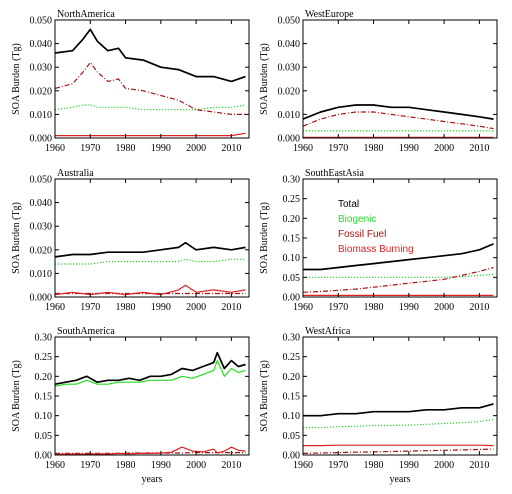  I want to click on series-biomass-burning-line, so click(150, 134).